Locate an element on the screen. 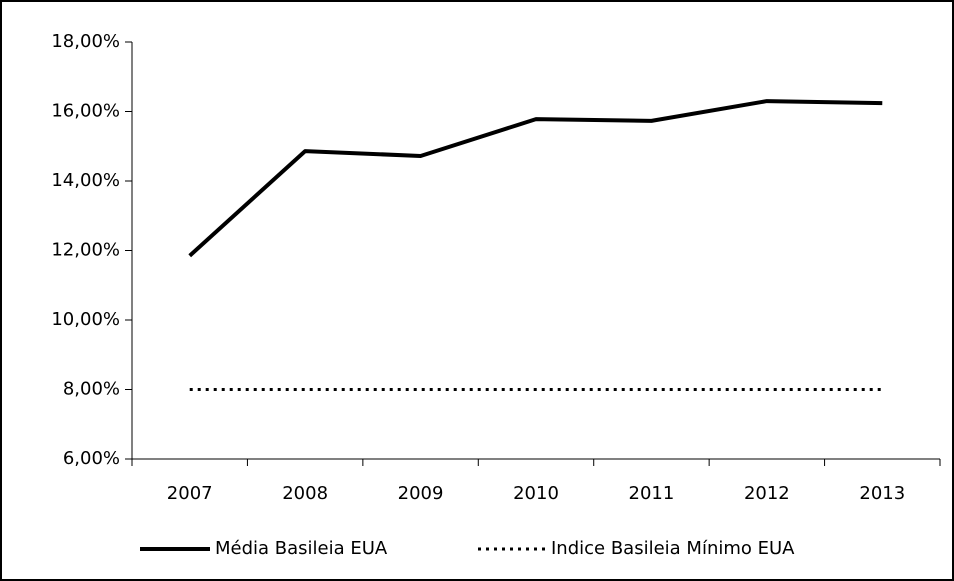 The width and height of the screenshot is (954, 581). y-tick-label: 12,00% is located at coordinates (85, 250).